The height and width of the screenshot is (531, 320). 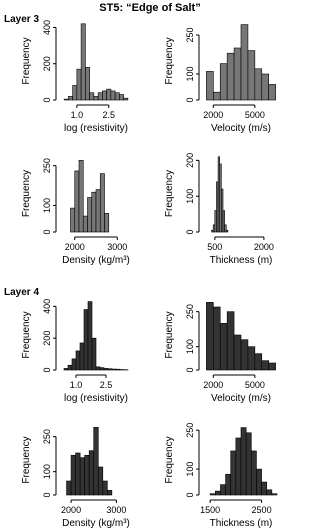 What do you see at coordinates (241, 260) in the screenshot?
I see `x-axis-label: Thickness (m)` at bounding box center [241, 260].